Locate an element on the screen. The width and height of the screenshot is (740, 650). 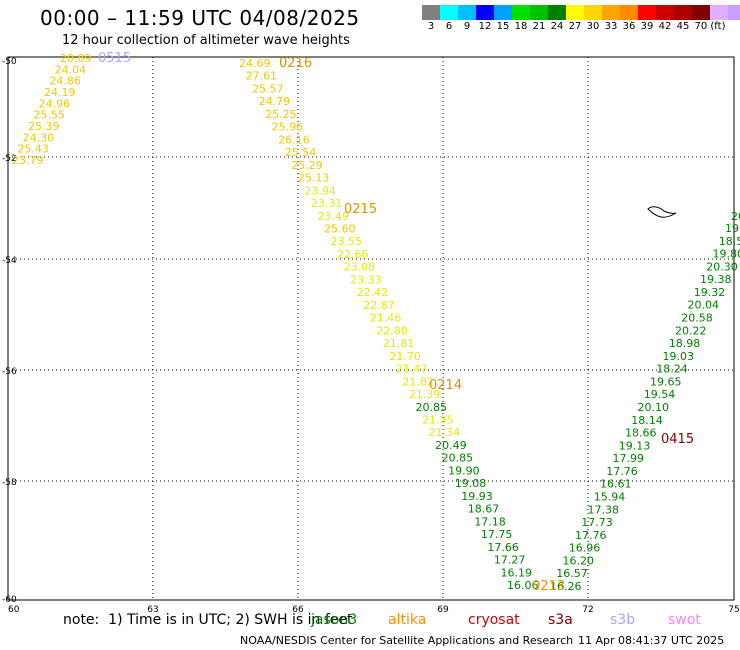
page-title: 00:00 – 11:59 UTC 04/08/2025 is located at coordinates (200, 18).